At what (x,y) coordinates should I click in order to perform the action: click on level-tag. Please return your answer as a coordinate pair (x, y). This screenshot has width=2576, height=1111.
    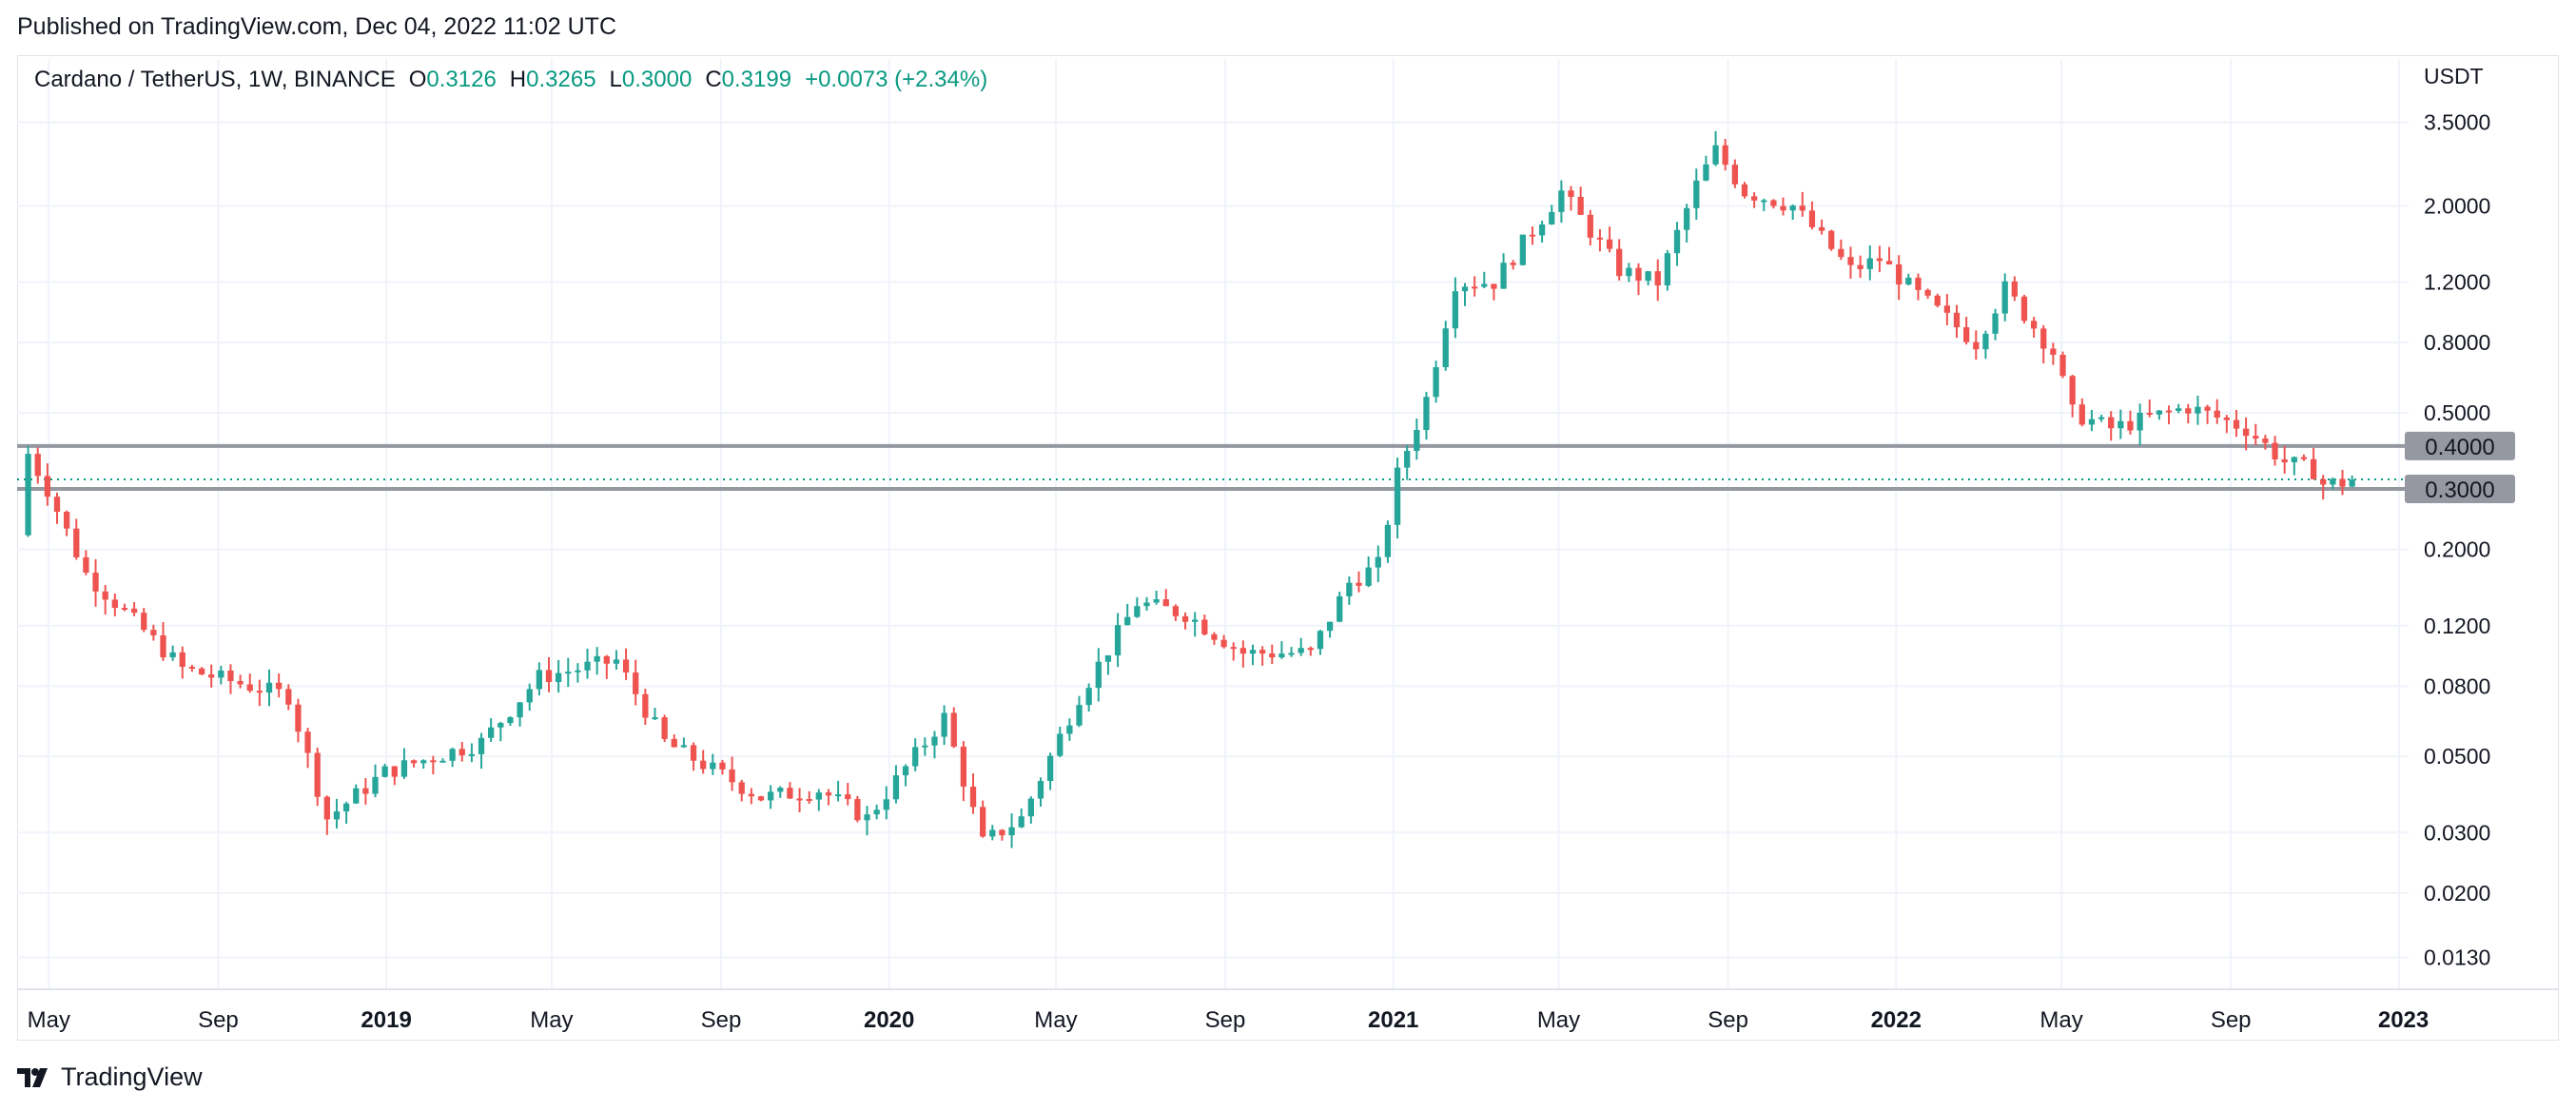
    Looking at the image, I should click on (2460, 446).